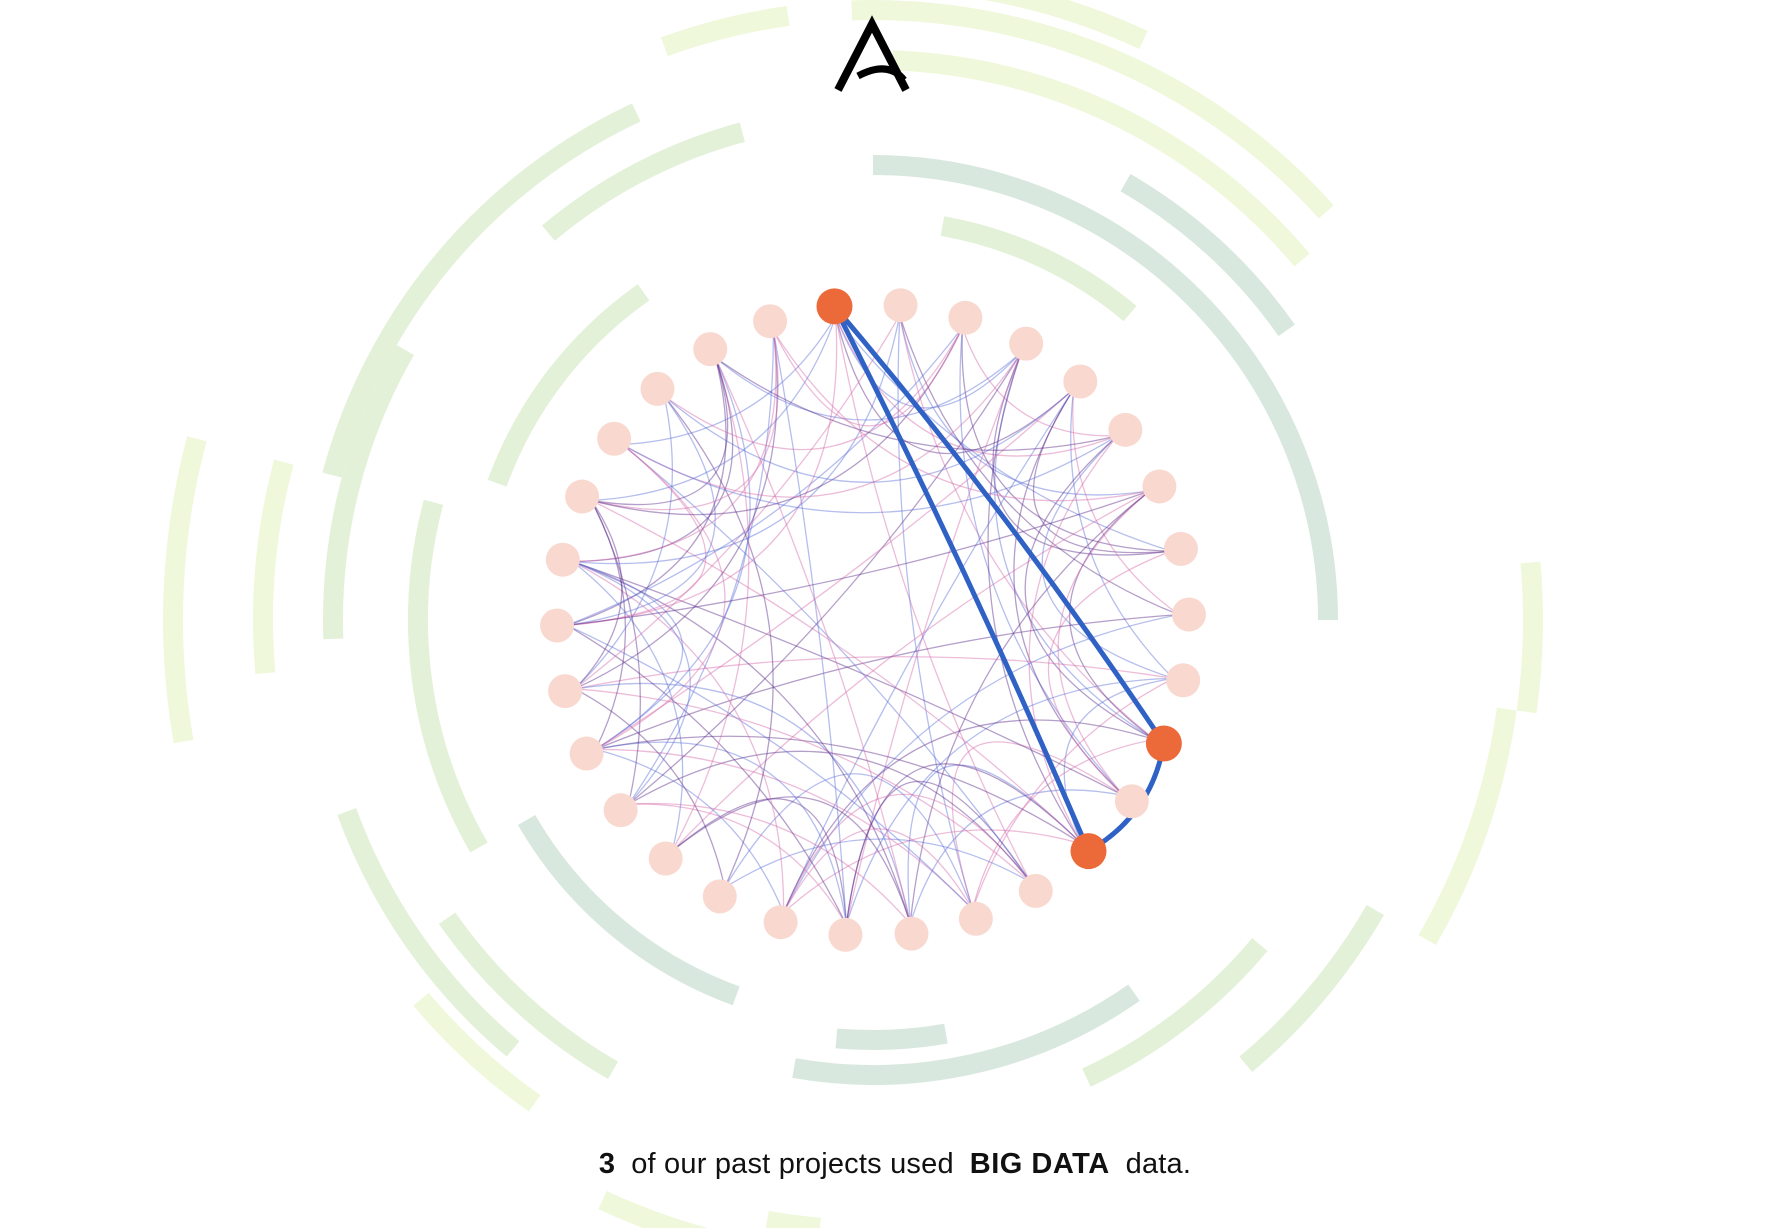 Image resolution: width=1790 pixels, height=1228 pixels. Describe the element at coordinates (872, 53) in the screenshot. I see `logo-icon` at that location.